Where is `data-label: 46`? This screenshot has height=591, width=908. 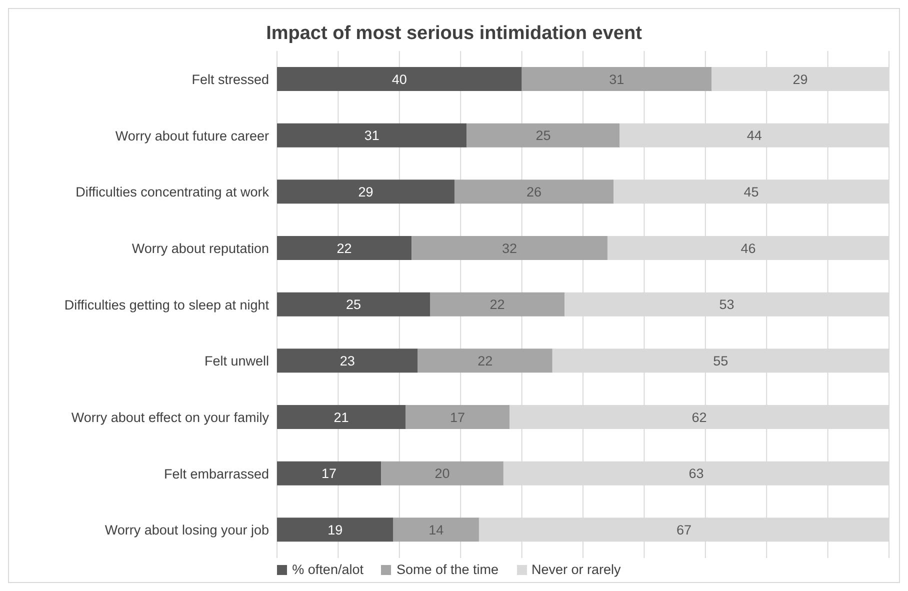 data-label: 46 is located at coordinates (748, 248).